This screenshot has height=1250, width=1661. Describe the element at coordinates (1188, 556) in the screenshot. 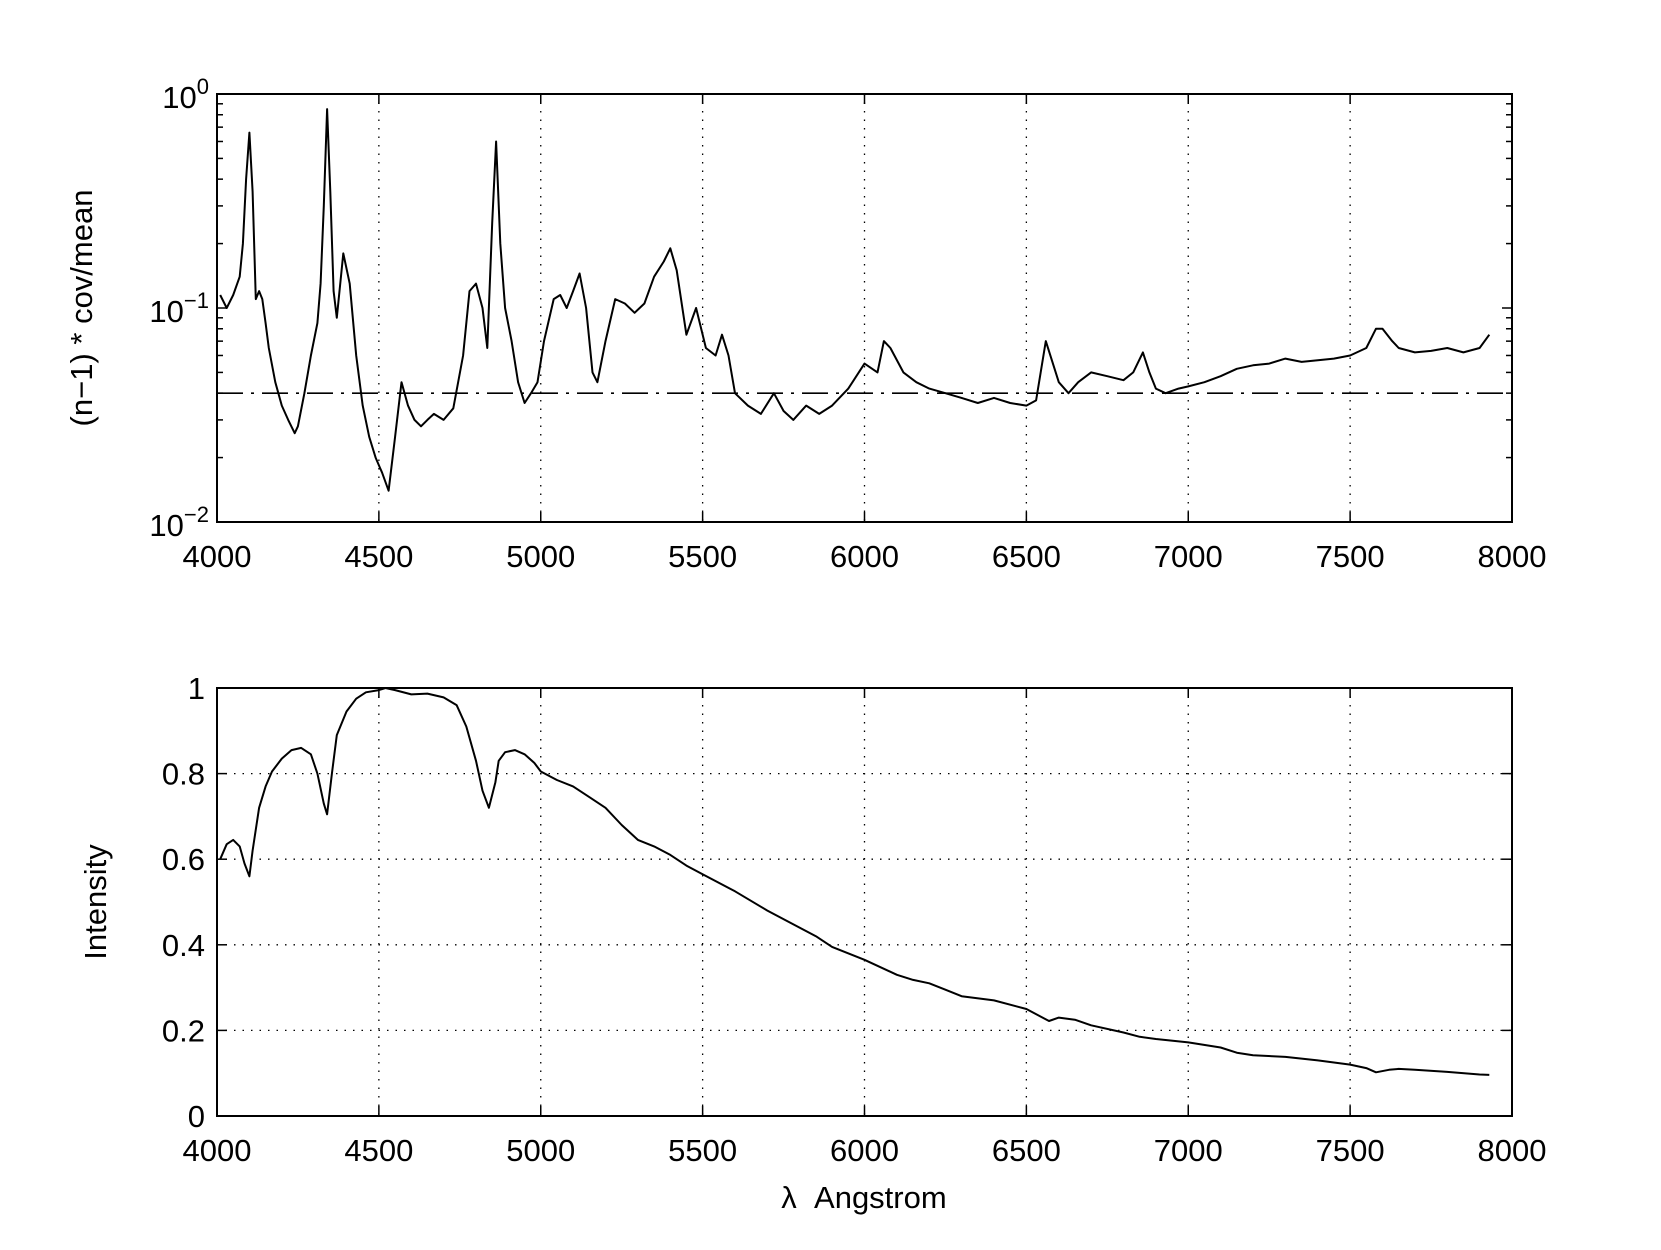

I see `top-x-tick-label: 7000` at that location.